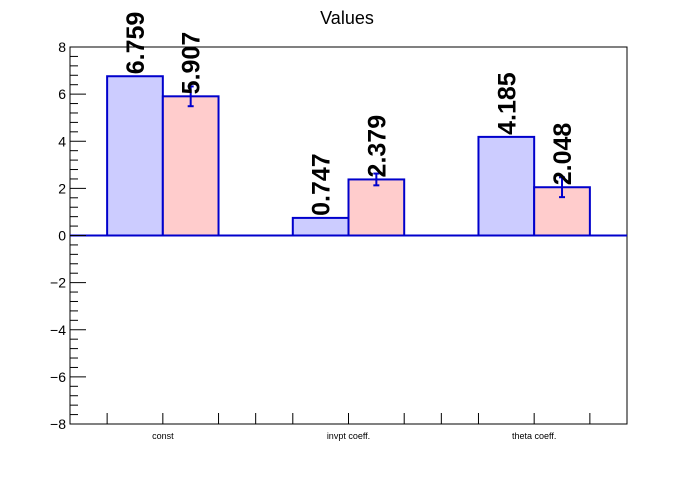 The height and width of the screenshot is (477, 696). Describe the element at coordinates (320, 226) in the screenshot. I see `bar-series1-invpt-coeff-` at that location.